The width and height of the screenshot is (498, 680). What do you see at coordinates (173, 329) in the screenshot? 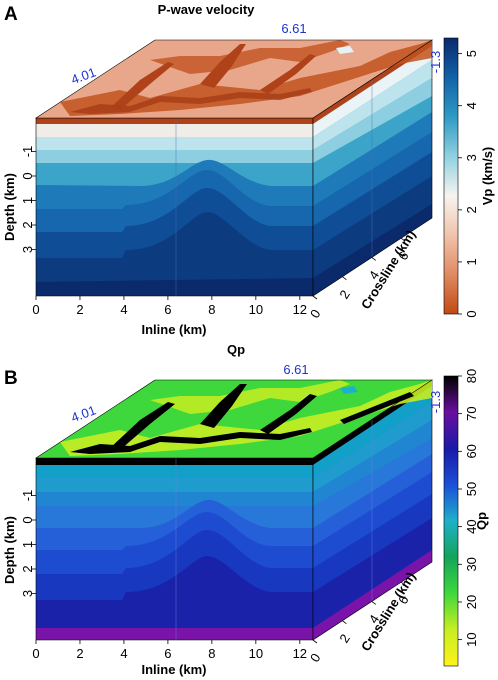
I see `panel-a-inline-label: Inline (km)` at bounding box center [173, 329].